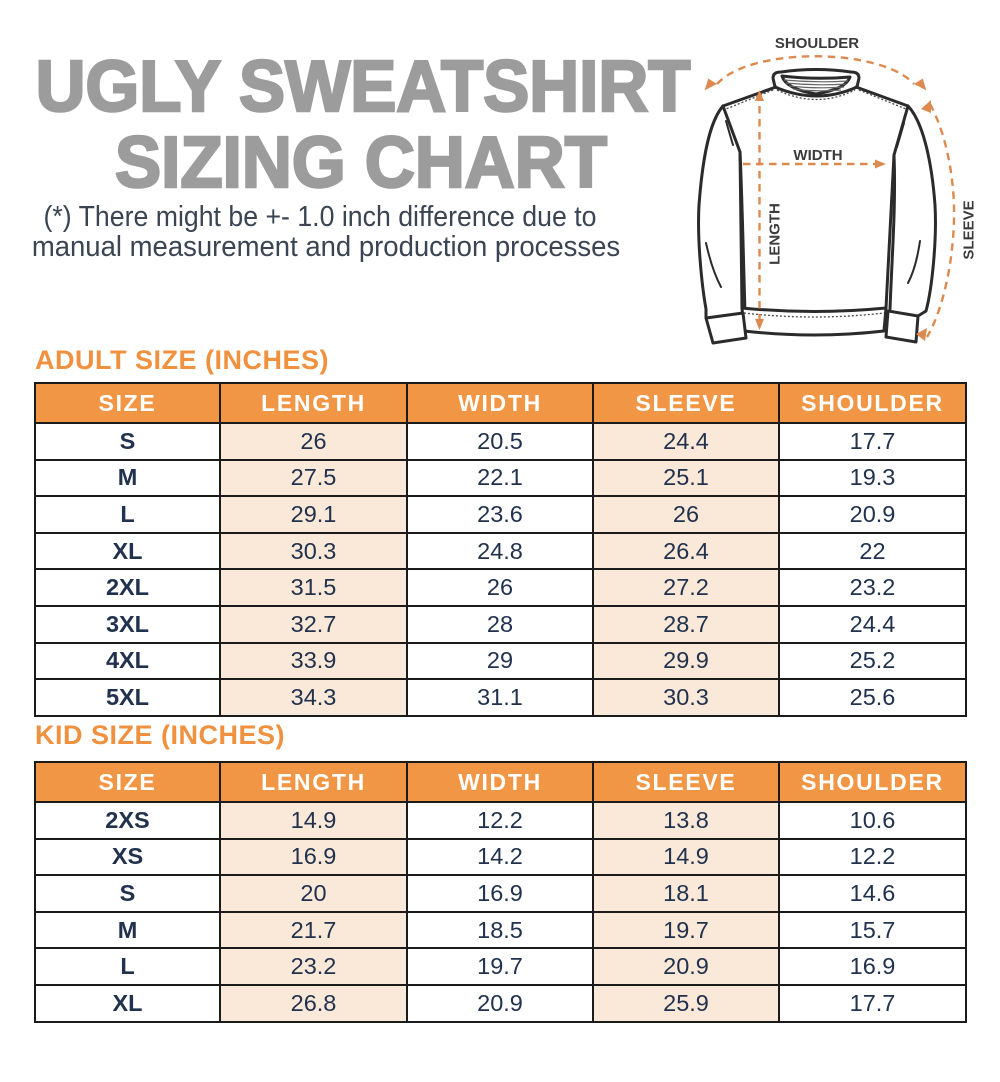 This screenshot has height=1082, width=1000. Describe the element at coordinates (817, 43) in the screenshot. I see `svg-text: SHOULDER` at that location.